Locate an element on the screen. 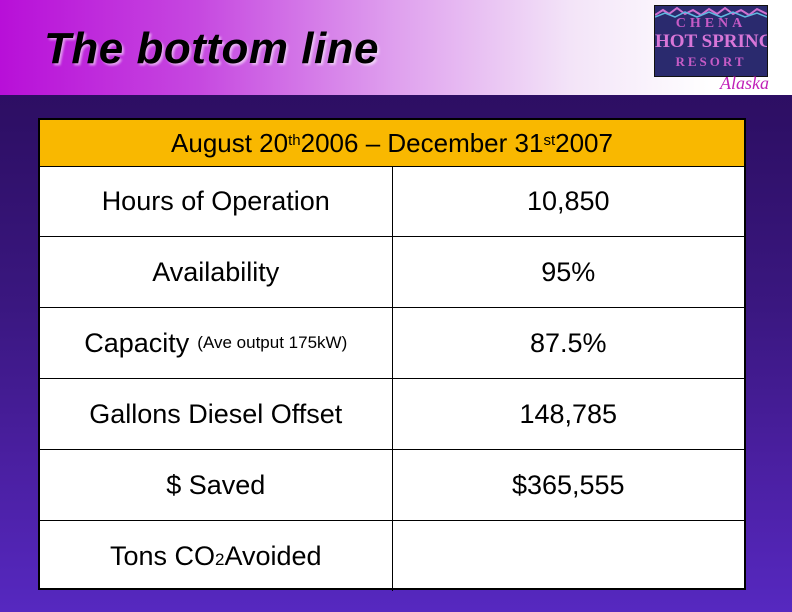 This screenshot has height=612, width=792. table-row: Hours of Operation 10,850 is located at coordinates (392, 201).